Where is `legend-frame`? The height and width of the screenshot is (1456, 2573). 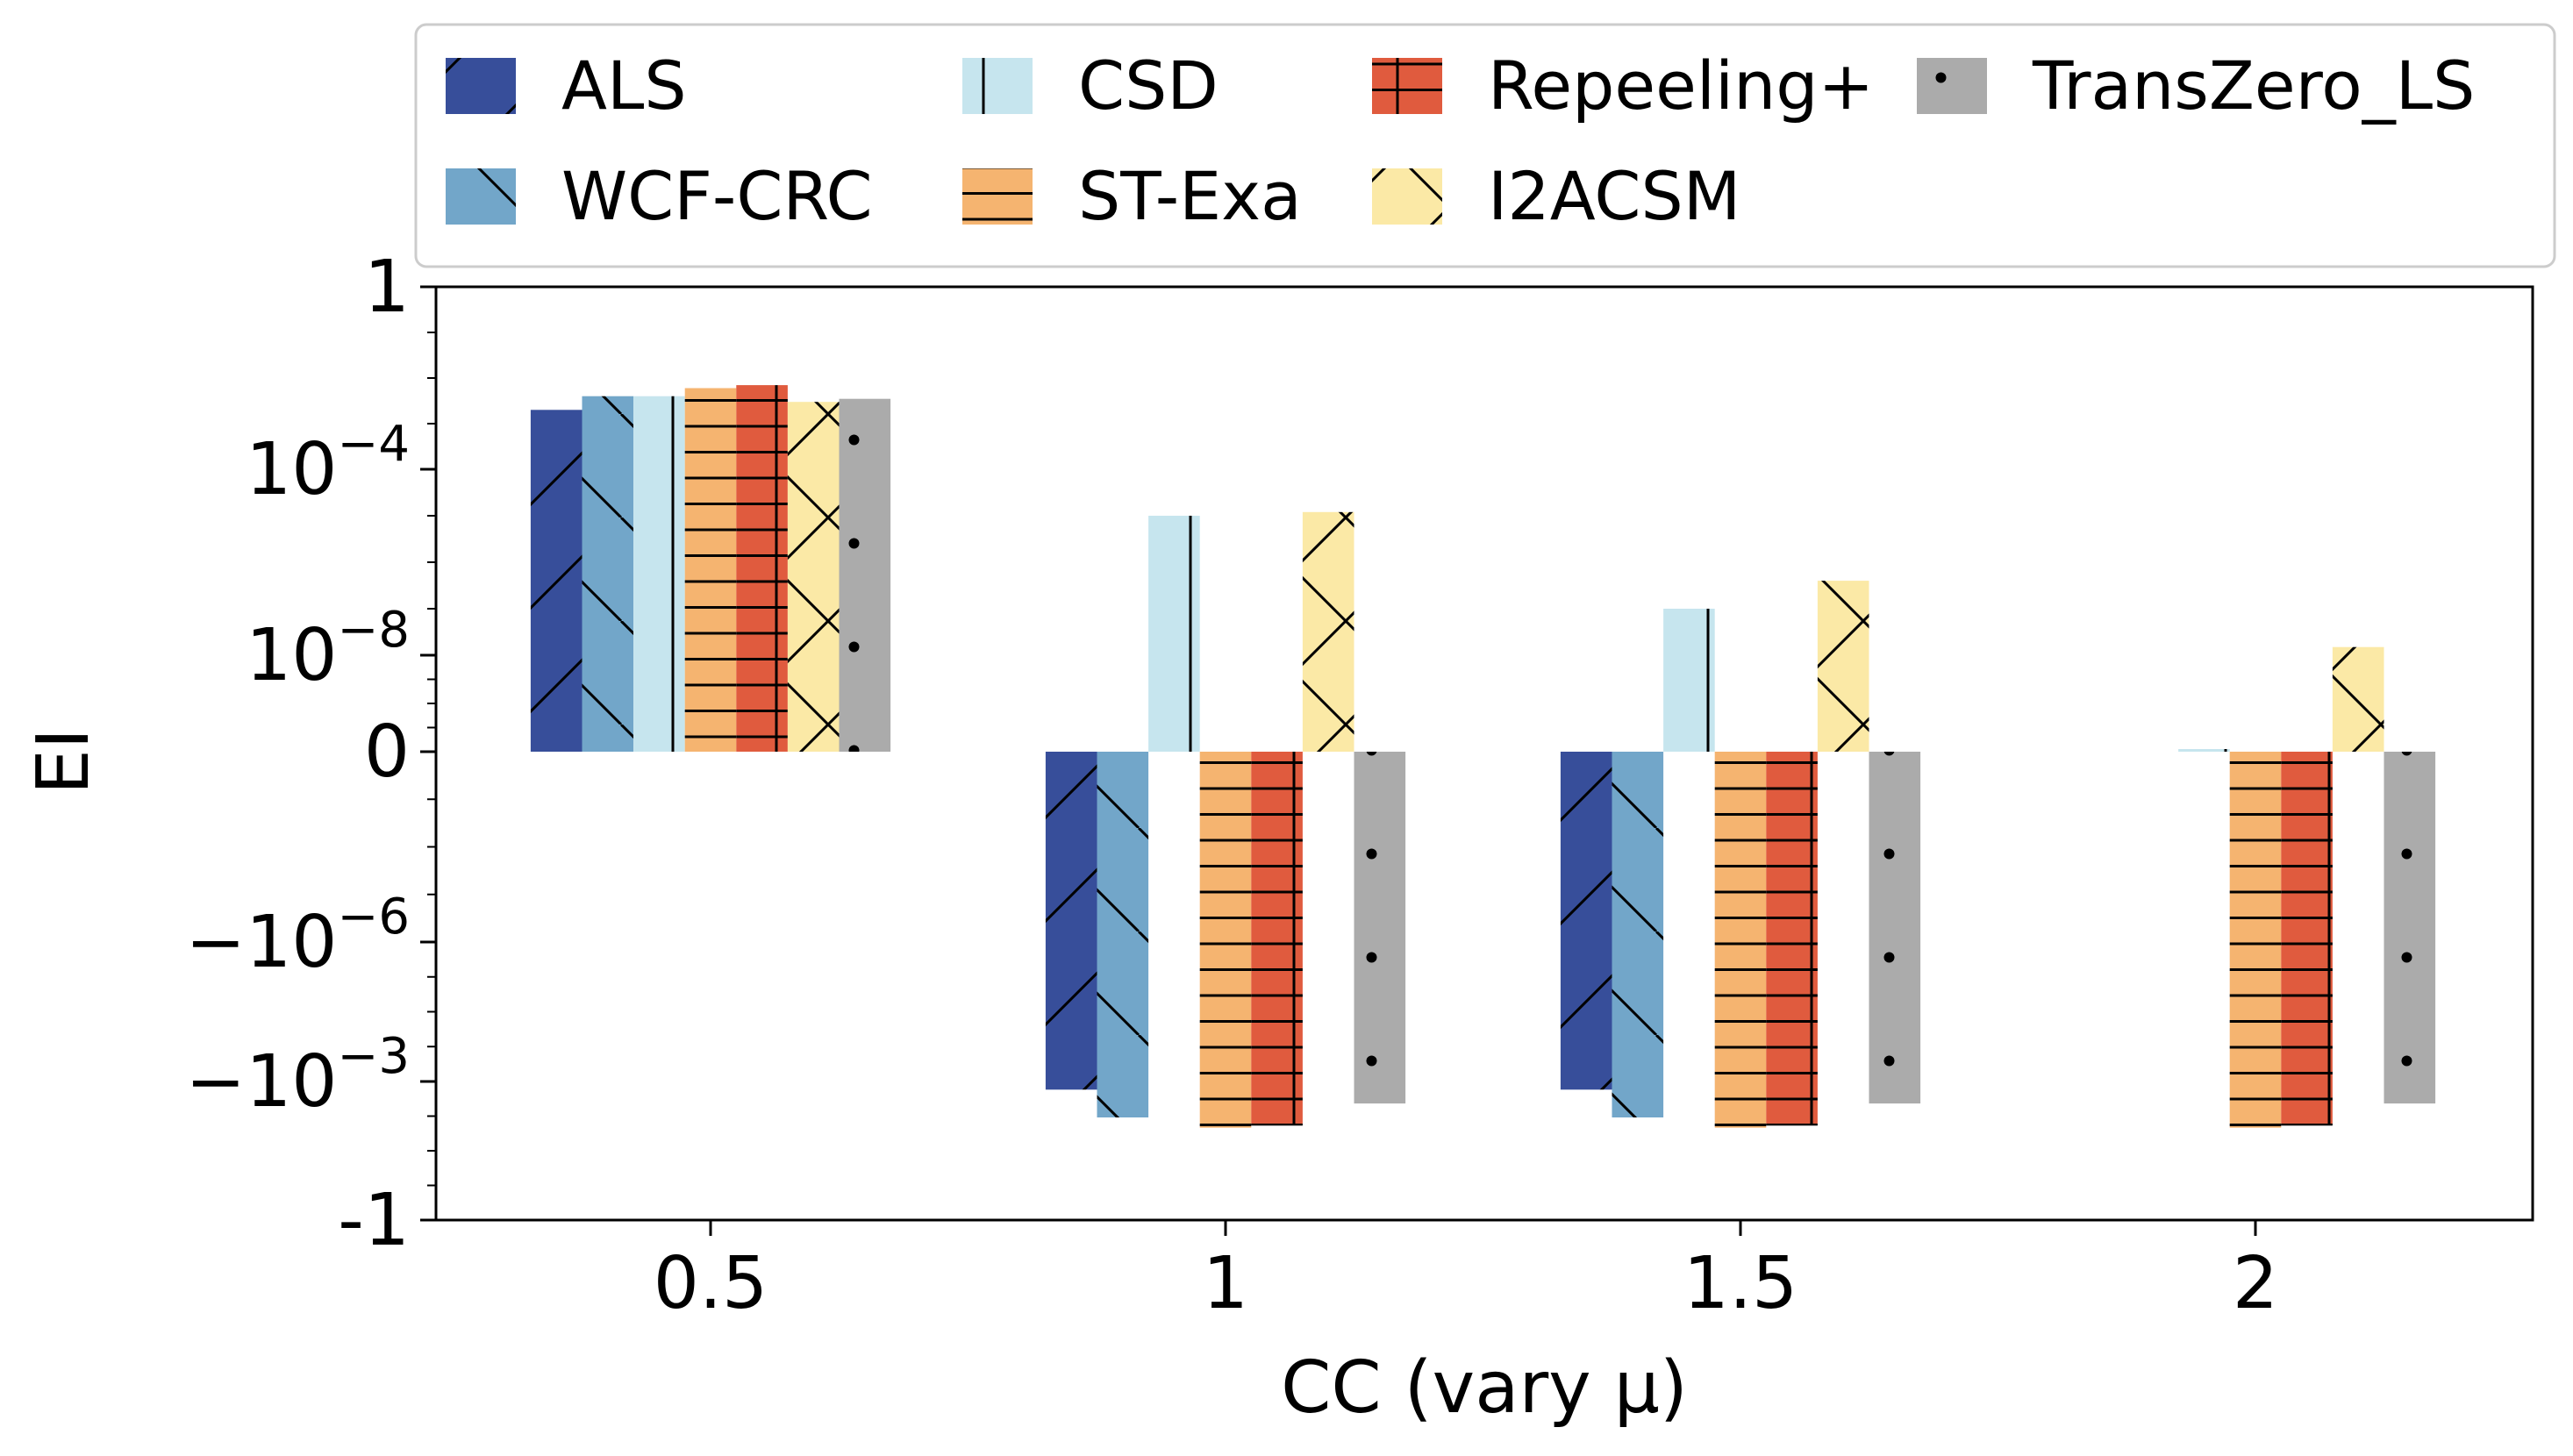
legend-frame is located at coordinates (1485, 145).